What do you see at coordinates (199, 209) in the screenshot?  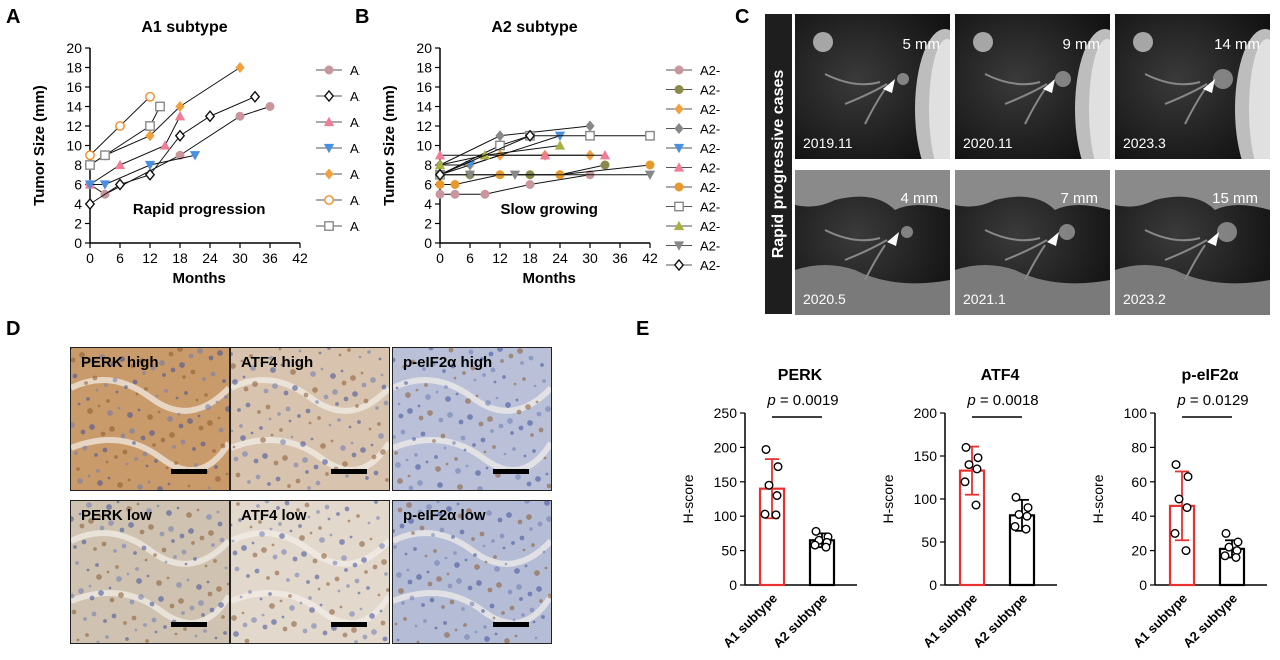 I see `chart-annotation: Rapid progression` at bounding box center [199, 209].